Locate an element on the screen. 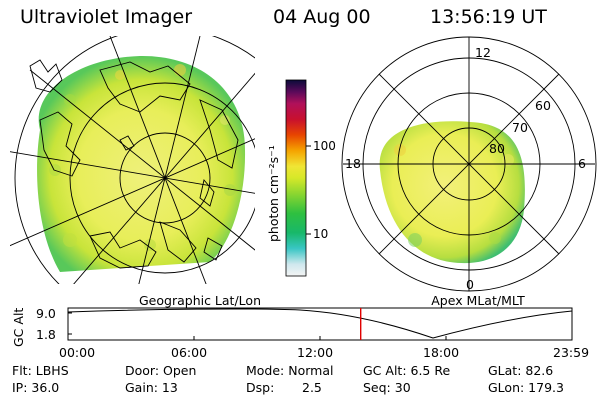 Image resolution: width=600 pixels, height=400 pixels. mode-readout: Mode: Normal is located at coordinates (290, 370).